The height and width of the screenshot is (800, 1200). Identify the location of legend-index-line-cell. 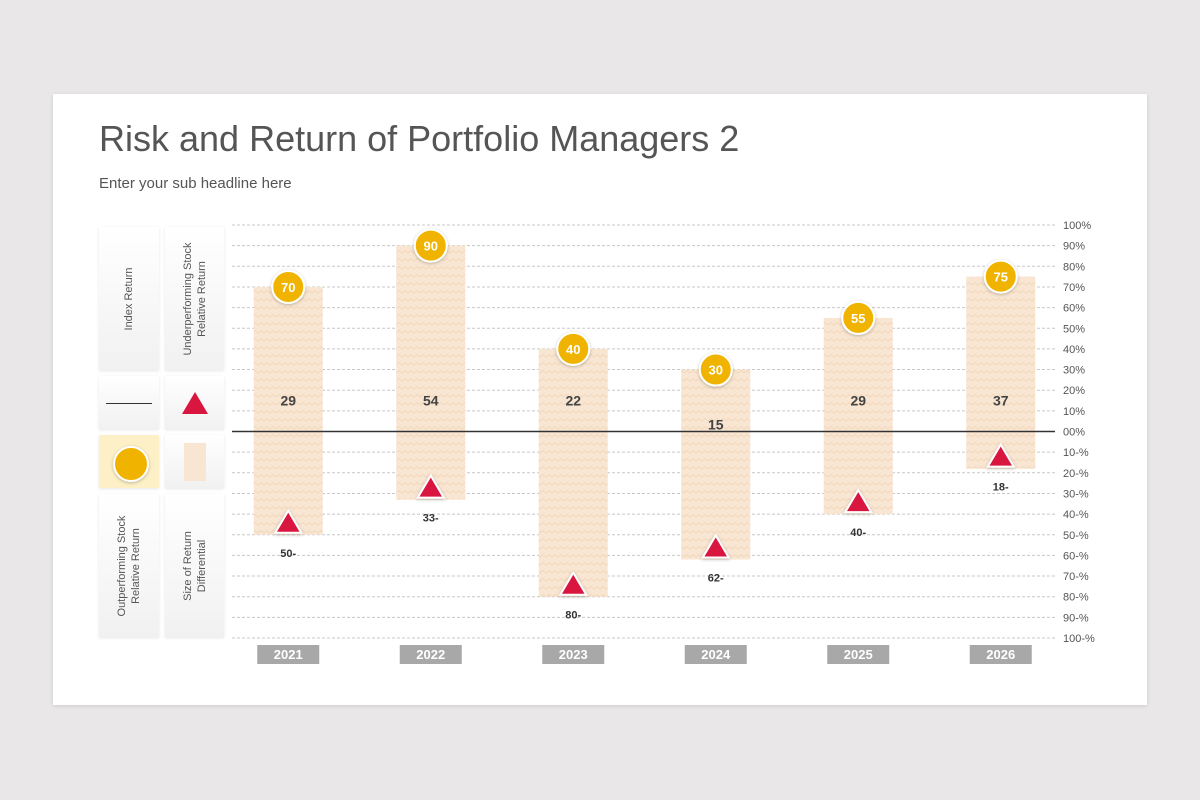
(129, 402).